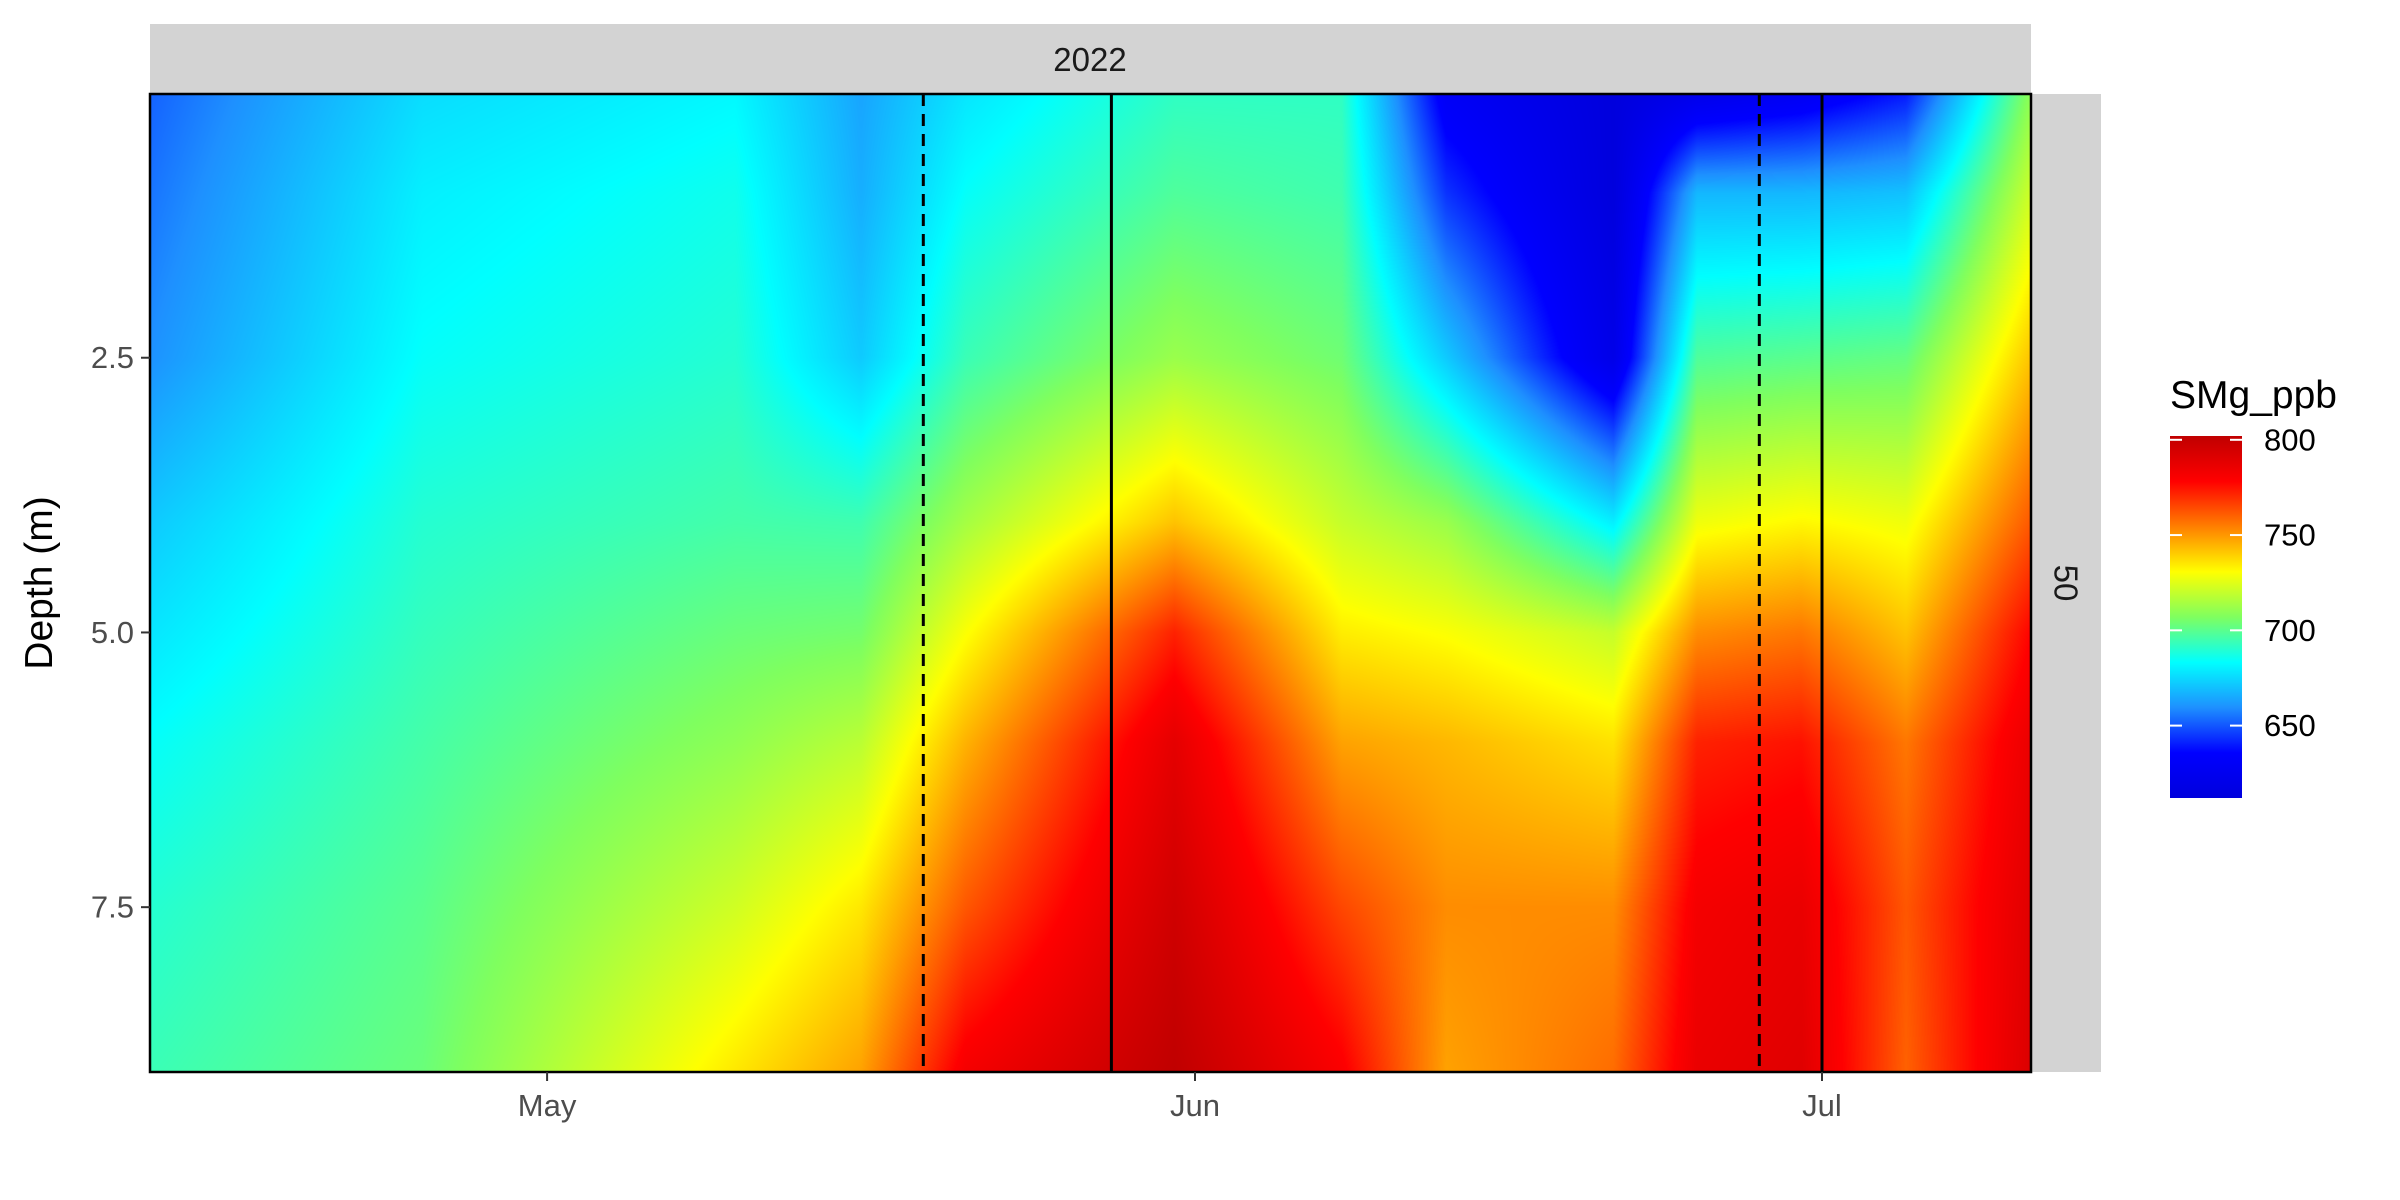 The height and width of the screenshot is (1200, 2400). I want to click on legend-break-label: 700, so click(2290, 630).